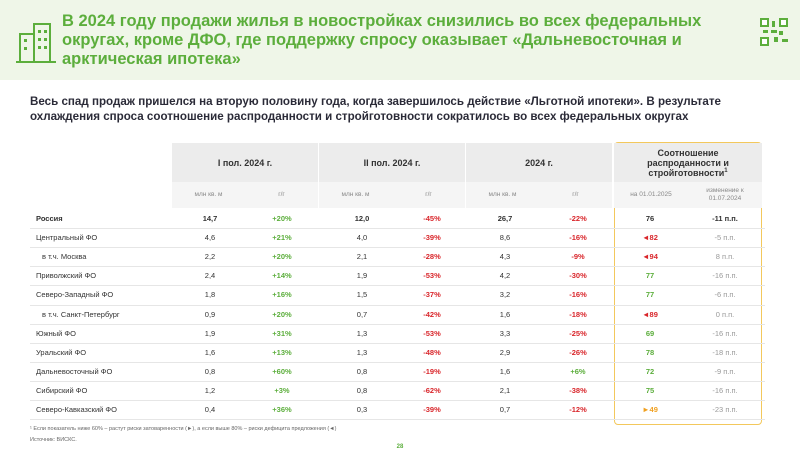 The image size is (800, 452). Describe the element at coordinates (362, 295) in the screenshot. I see `value-cell: 1,5` at that location.